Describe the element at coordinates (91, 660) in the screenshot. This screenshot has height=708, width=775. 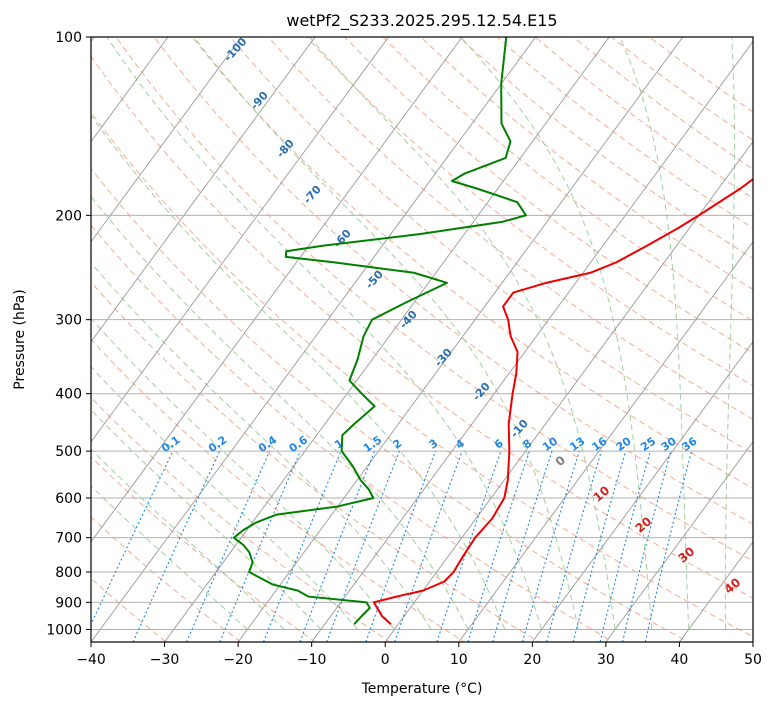
I see `x-tick-label: −40` at that location.